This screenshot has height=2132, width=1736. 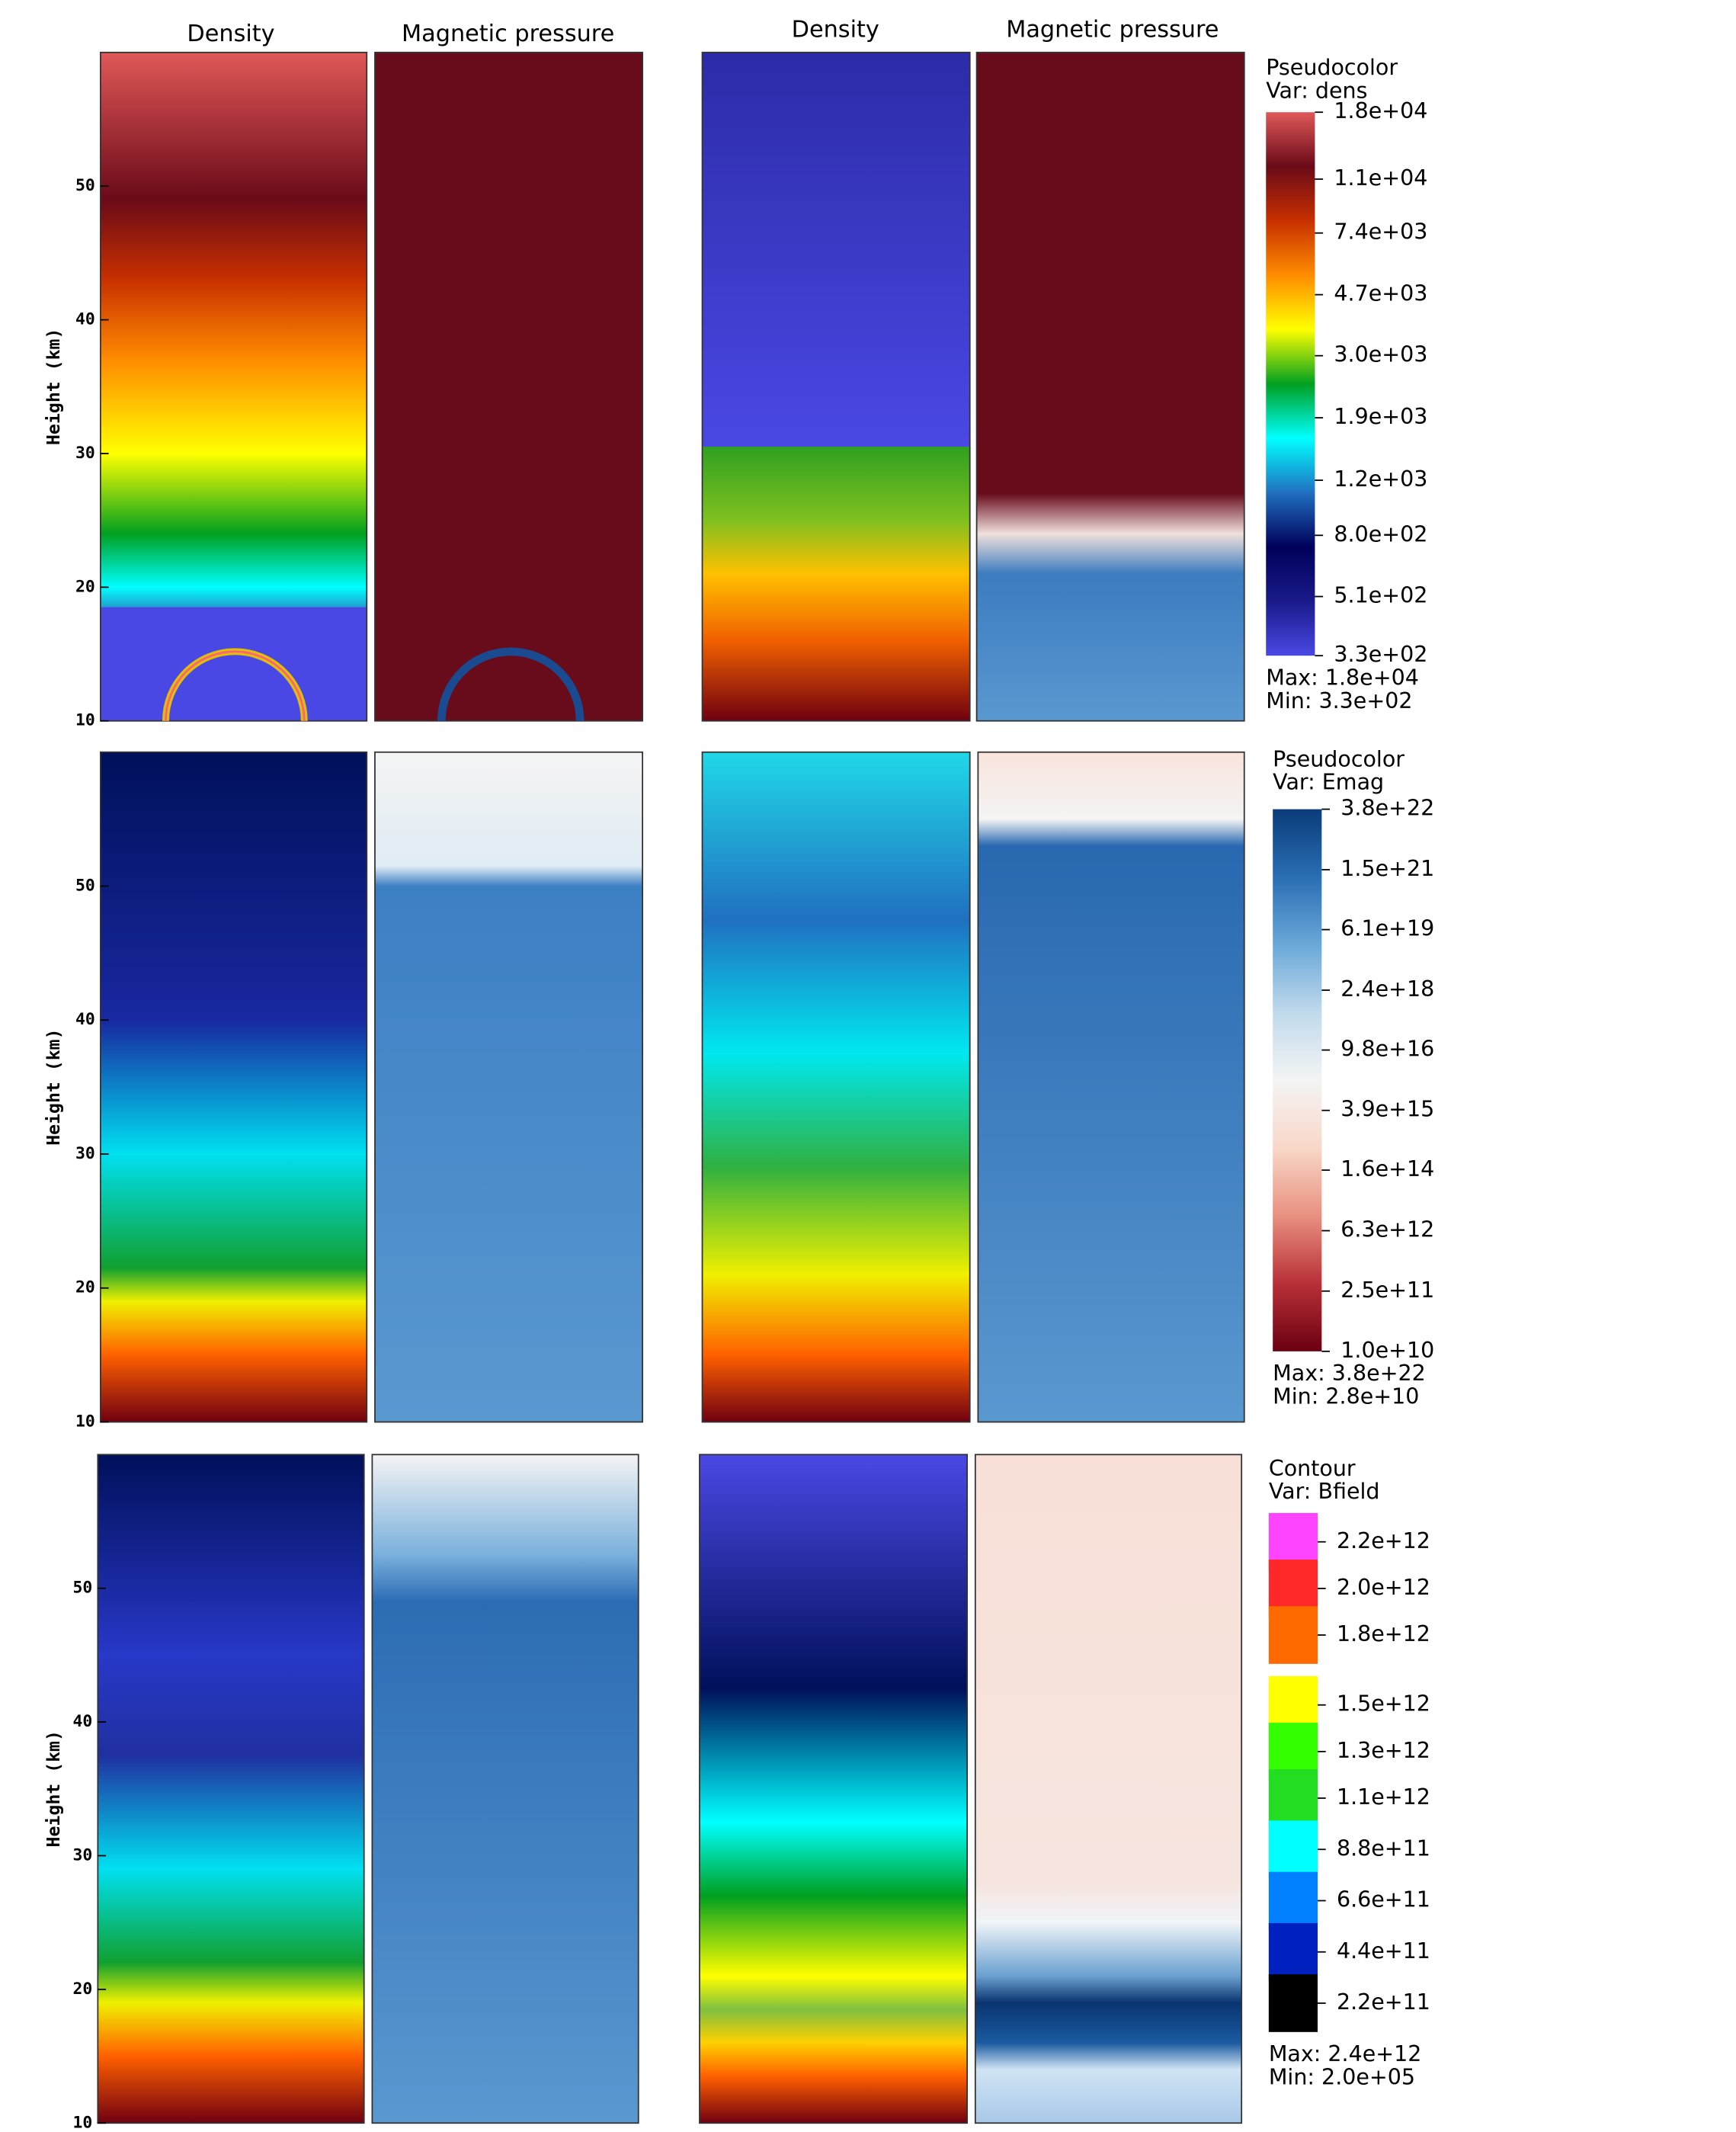 What do you see at coordinates (1387, 929) in the screenshot?
I see `colorbar-tick-label: 6.1e+19` at bounding box center [1387, 929].